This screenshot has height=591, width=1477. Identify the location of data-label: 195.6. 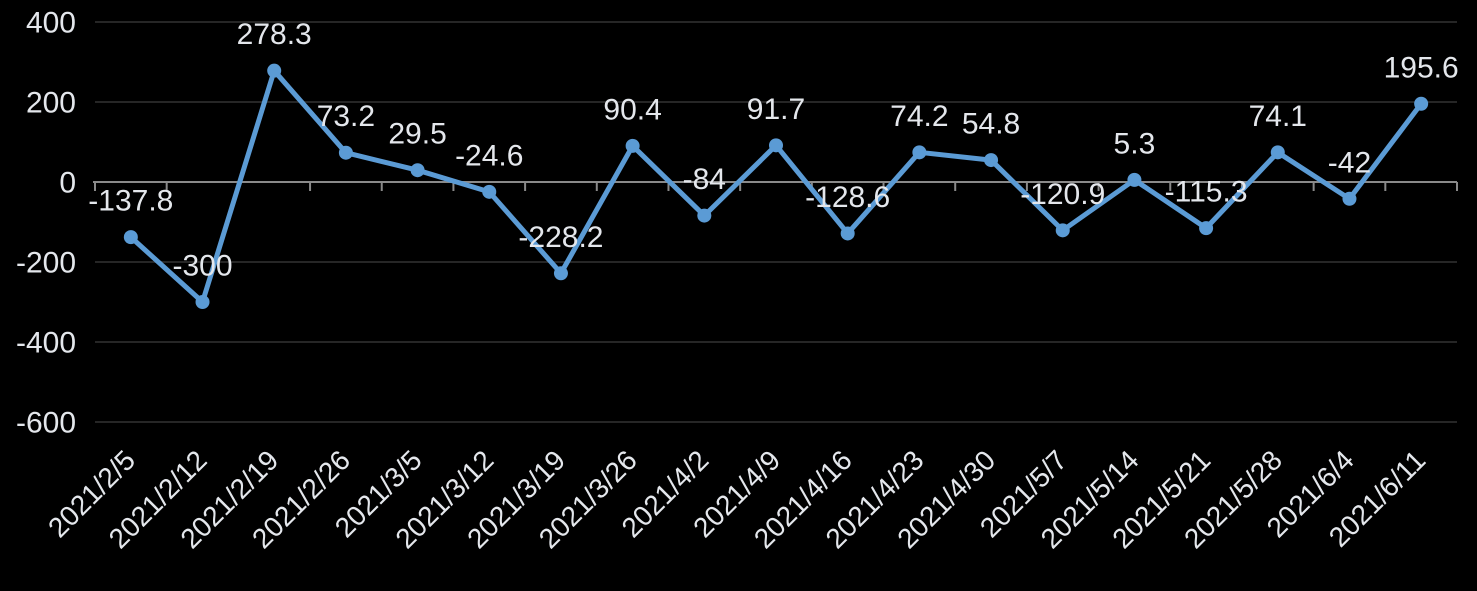
(1421, 67).